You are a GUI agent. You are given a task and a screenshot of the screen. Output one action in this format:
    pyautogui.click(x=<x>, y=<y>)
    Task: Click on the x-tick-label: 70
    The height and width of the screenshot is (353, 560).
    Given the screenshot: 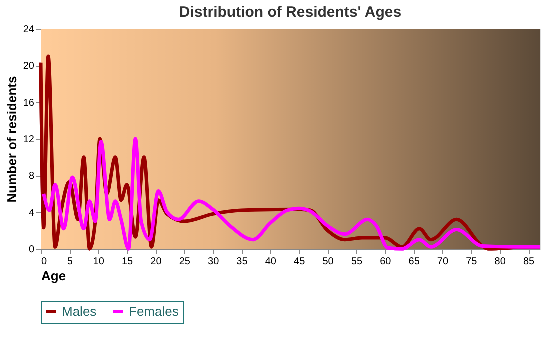 What is the action you would take?
    pyautogui.click(x=443, y=262)
    